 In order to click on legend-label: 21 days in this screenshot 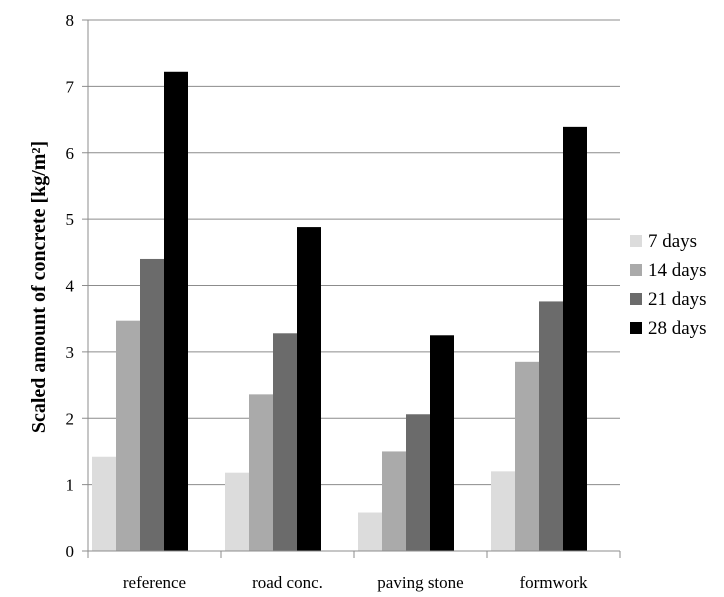, I will do `click(677, 299)`.